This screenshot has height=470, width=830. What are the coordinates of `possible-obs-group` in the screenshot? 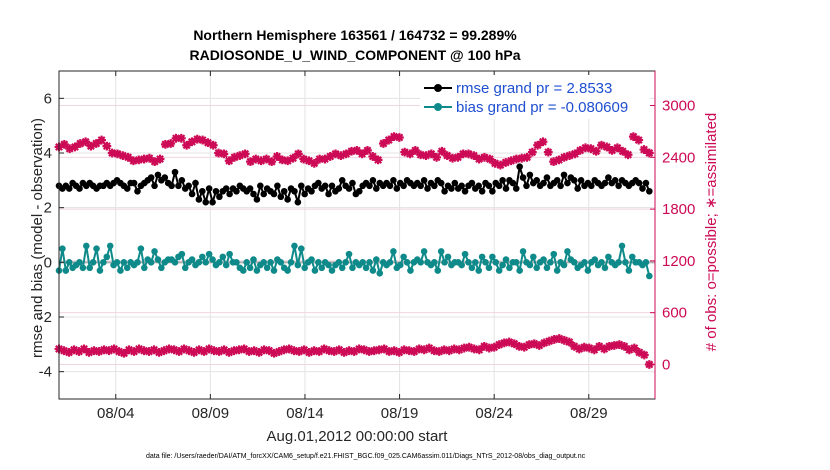 It's located at (354, 351).